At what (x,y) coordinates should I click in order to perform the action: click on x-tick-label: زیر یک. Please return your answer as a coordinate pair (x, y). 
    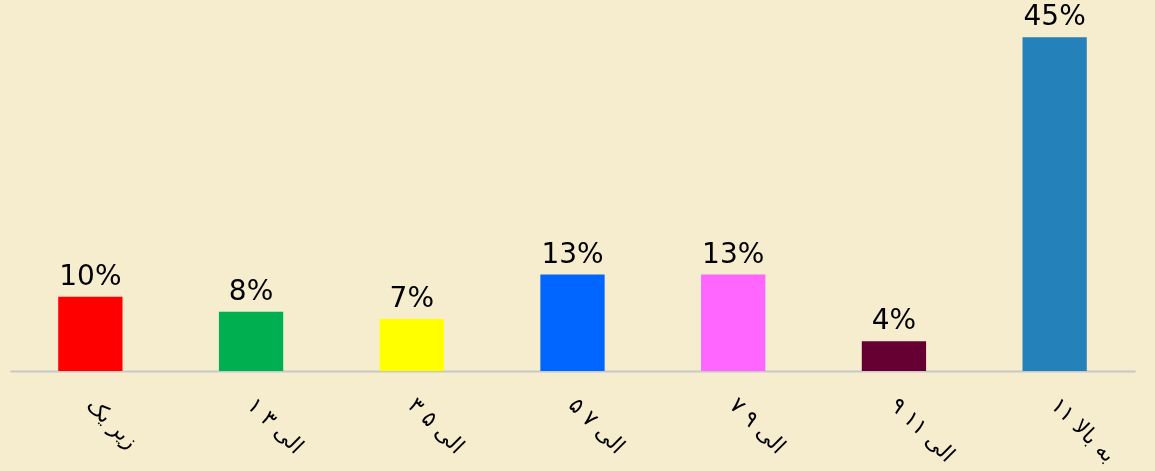
    Looking at the image, I should click on (112, 423).